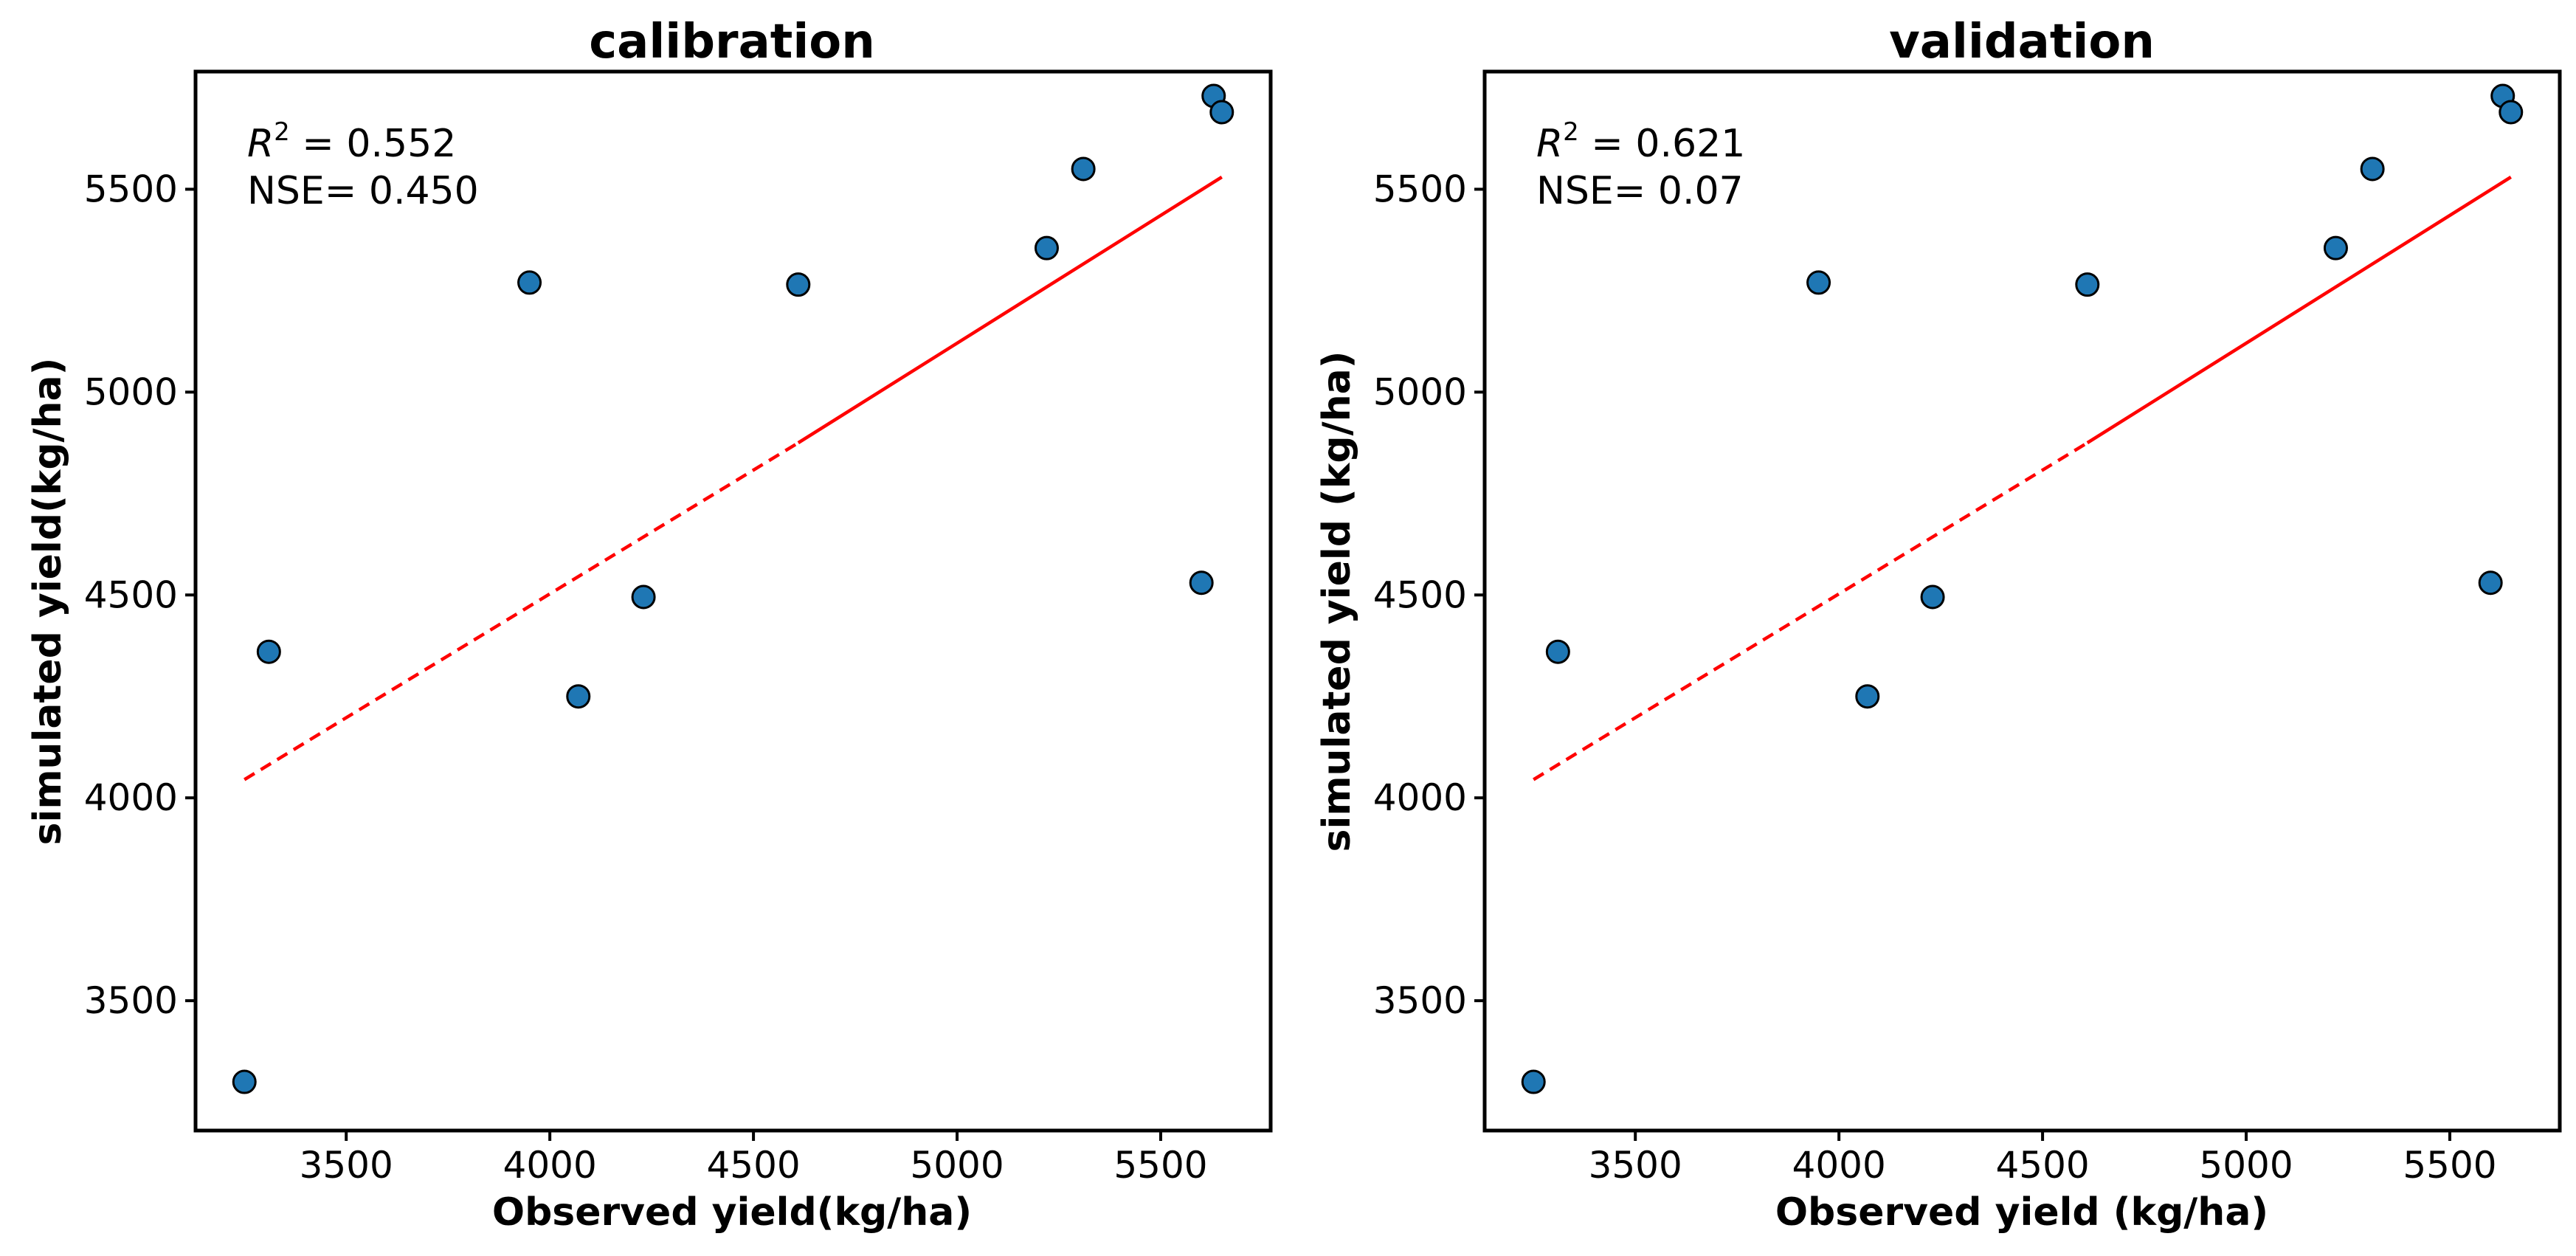 Image resolution: width=2576 pixels, height=1256 pixels. Describe the element at coordinates (732, 1213) in the screenshot. I see `x-axis-label: Observed yield(kg/ha)` at that location.